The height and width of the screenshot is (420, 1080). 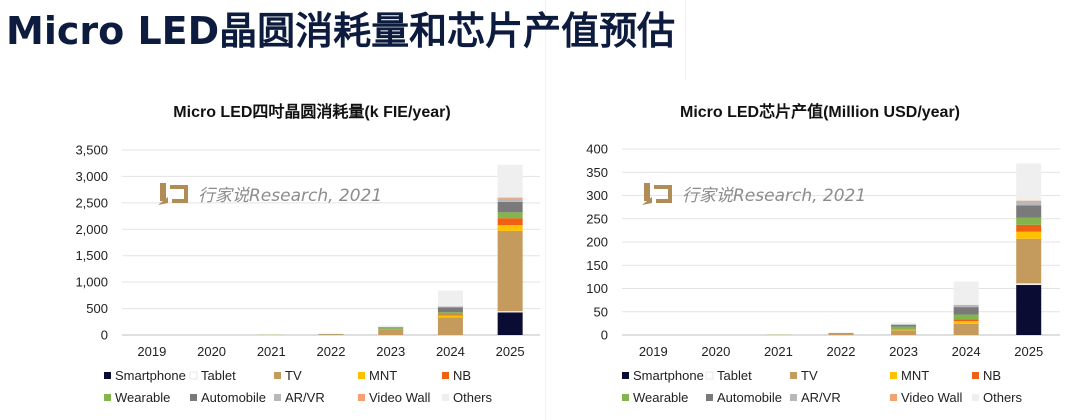 What do you see at coordinates (91, 176) in the screenshot?
I see `y-tick-label: 3,000` at bounding box center [91, 176].